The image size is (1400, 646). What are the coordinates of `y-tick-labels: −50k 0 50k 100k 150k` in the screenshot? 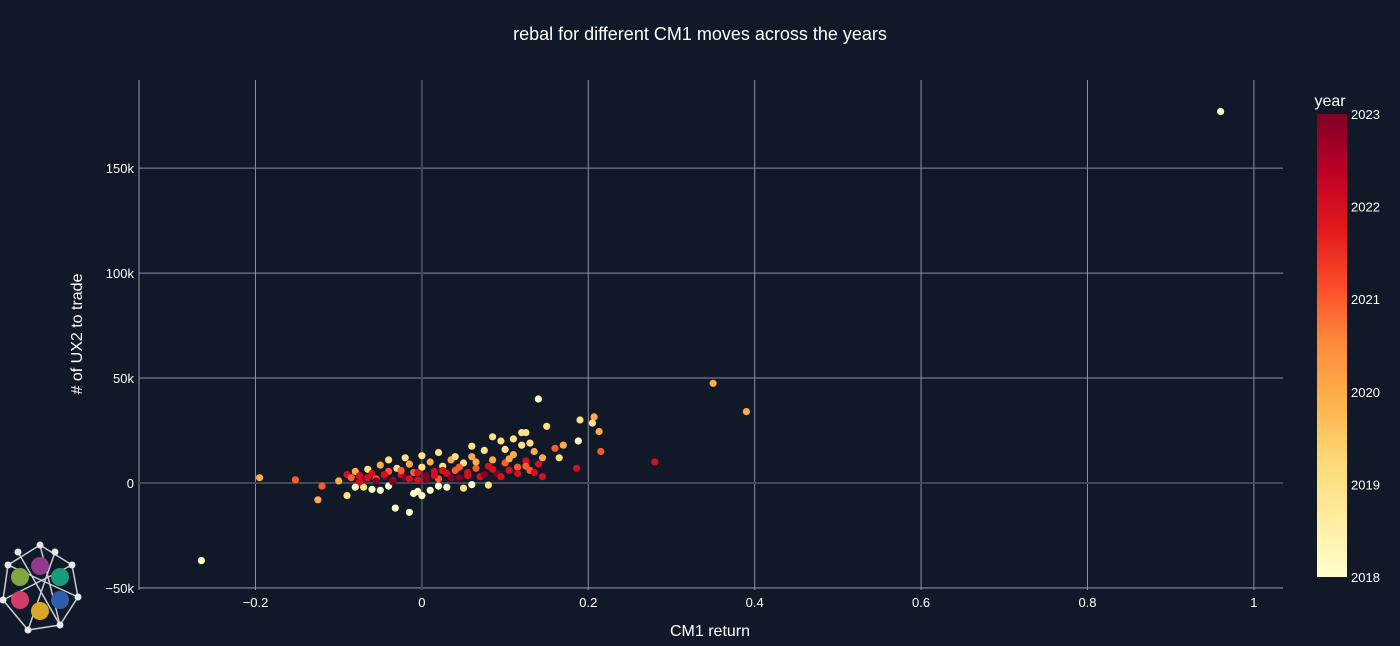 It's located at (119, 378).